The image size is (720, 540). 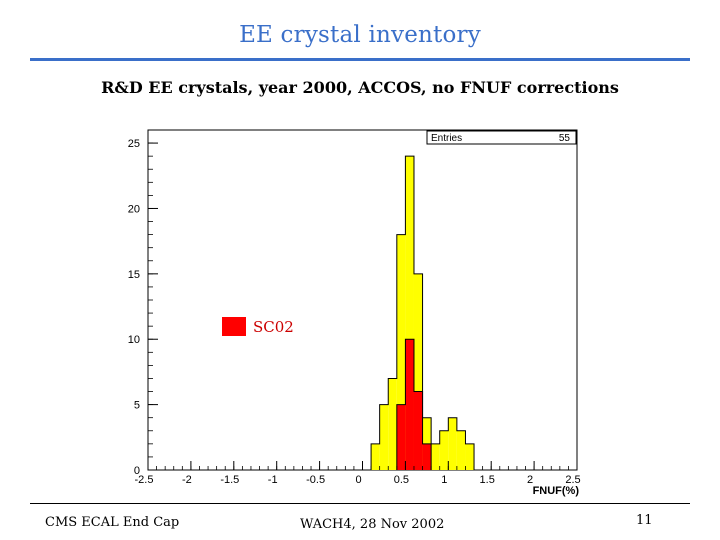 What do you see at coordinates (487, 480) in the screenshot?
I see `x-tick-label-8: 1.5` at bounding box center [487, 480].